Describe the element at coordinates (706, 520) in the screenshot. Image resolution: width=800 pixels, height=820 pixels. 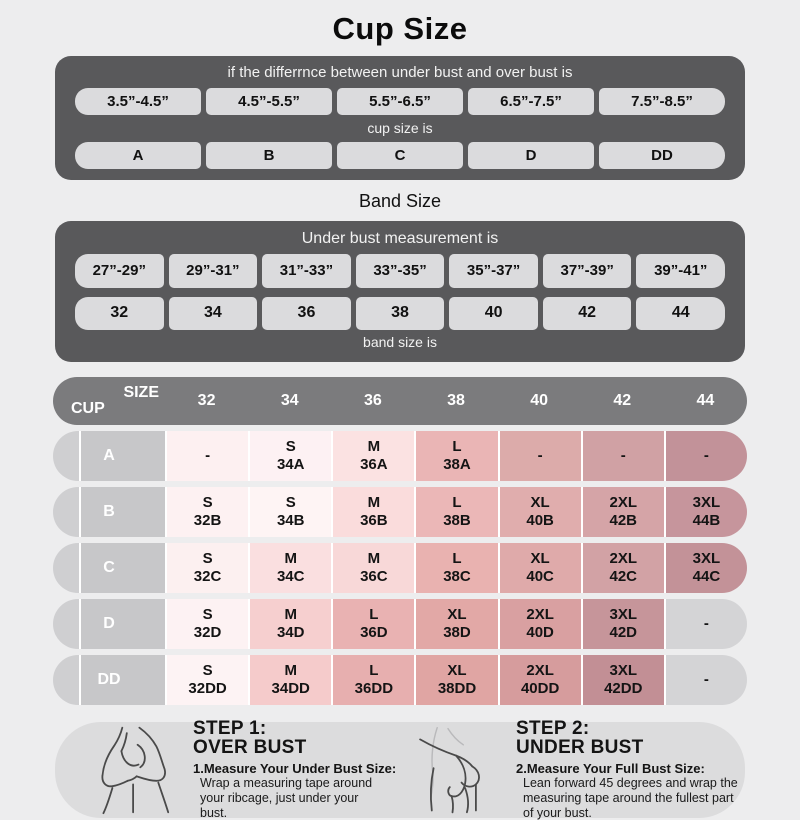
I see `matrix-cell-code-label: 44B` at that location.